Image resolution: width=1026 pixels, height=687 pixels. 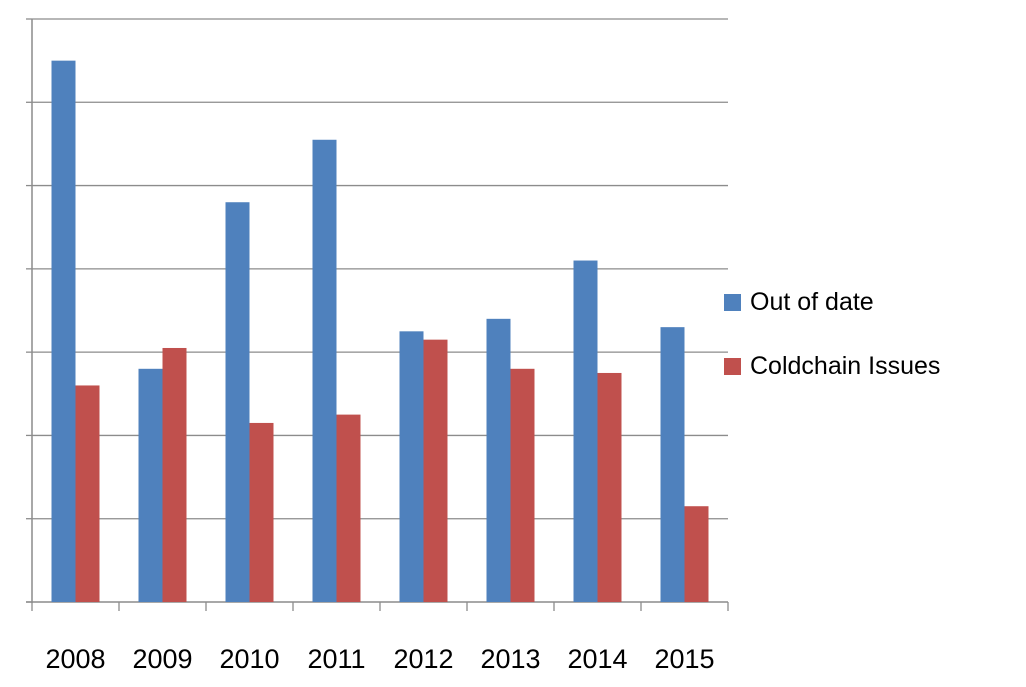 I want to click on x-tick-label: 2008, so click(x=75, y=659).